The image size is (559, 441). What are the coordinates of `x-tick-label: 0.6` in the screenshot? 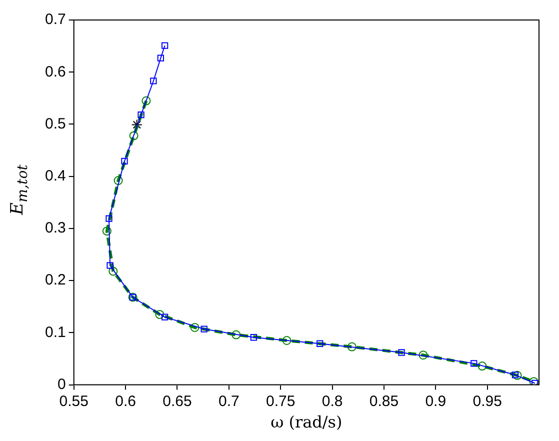 It's located at (125, 401).